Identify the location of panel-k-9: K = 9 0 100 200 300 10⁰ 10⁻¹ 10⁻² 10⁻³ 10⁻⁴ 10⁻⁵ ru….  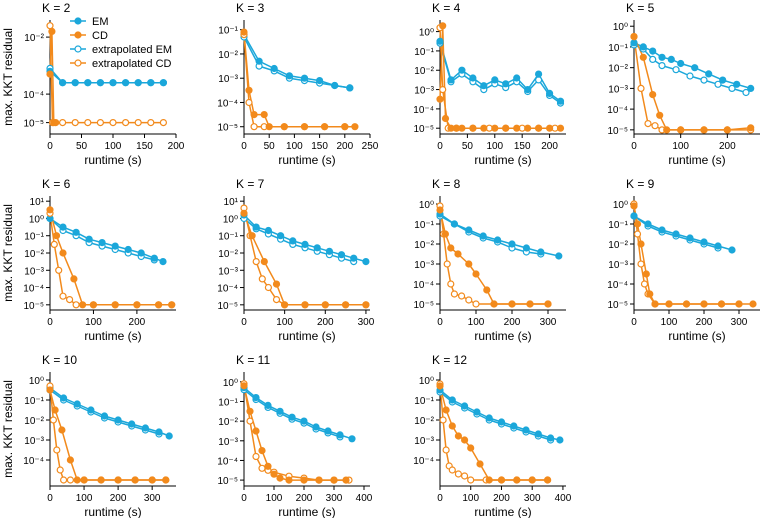
(683, 260).